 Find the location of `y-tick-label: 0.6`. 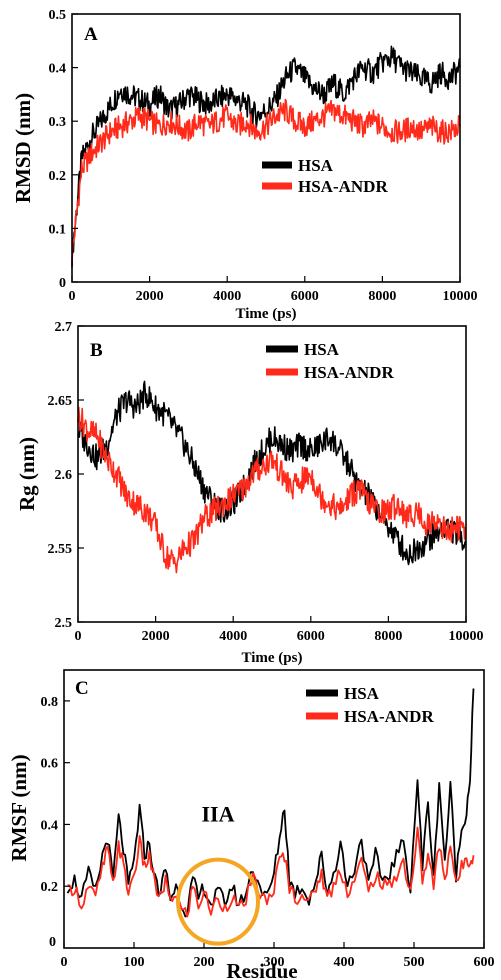

y-tick-label: 0.6 is located at coordinates (50, 764).